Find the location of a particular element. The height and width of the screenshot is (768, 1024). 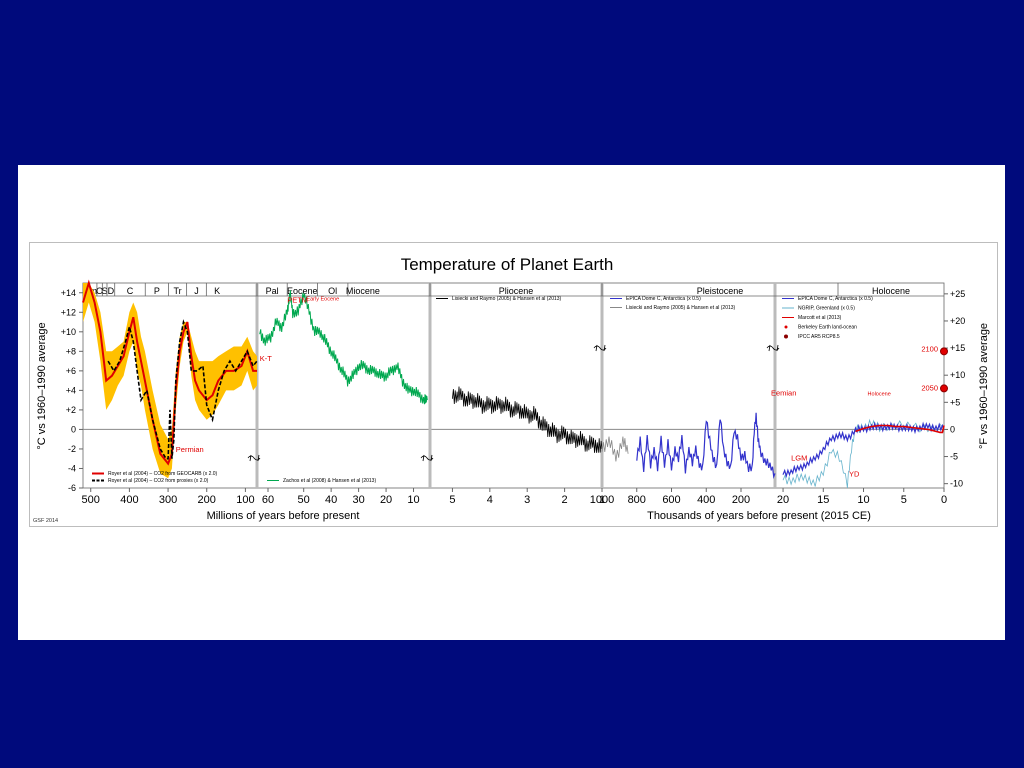

x-tick-label: 30 is located at coordinates (358, 500).